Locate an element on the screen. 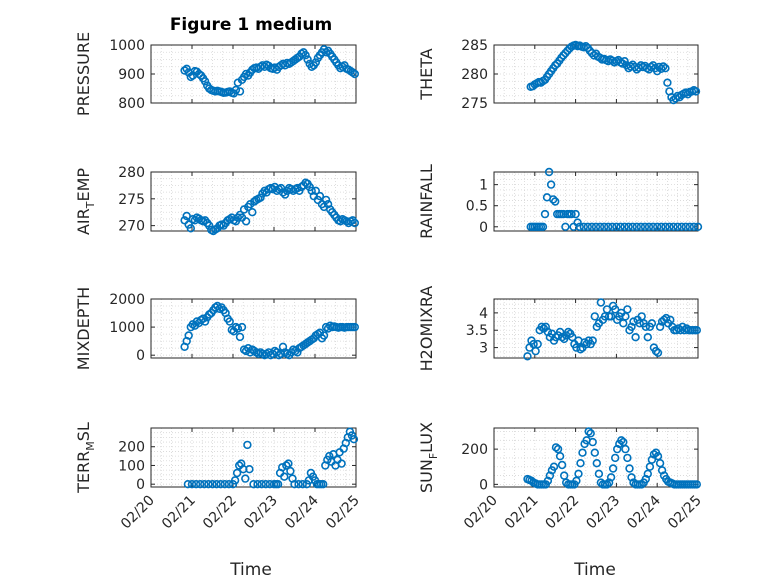 Image resolution: width=778 pixels, height=583 pixels. series-pressure is located at coordinates (269, 71).